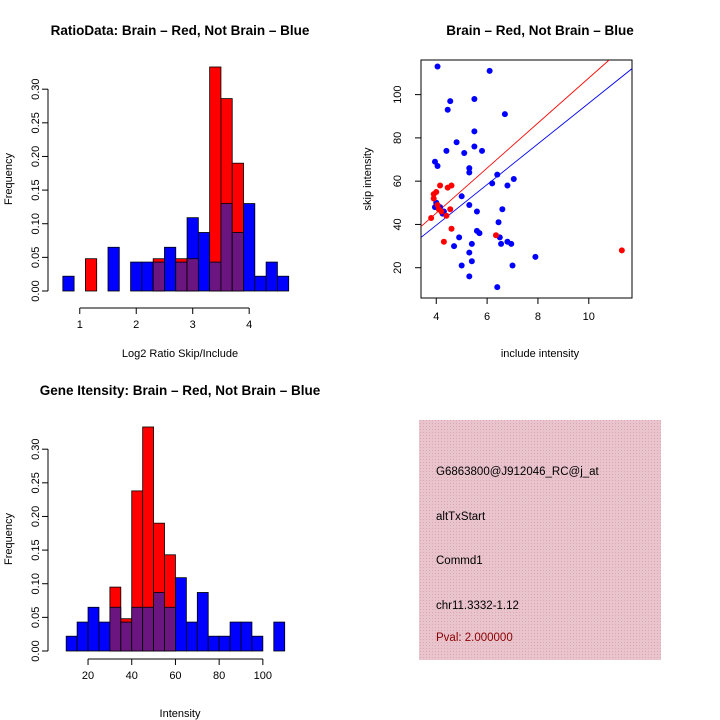  Describe the element at coordinates (36, 482) in the screenshot. I see `gene-y-tick-label: 0.25` at that location.